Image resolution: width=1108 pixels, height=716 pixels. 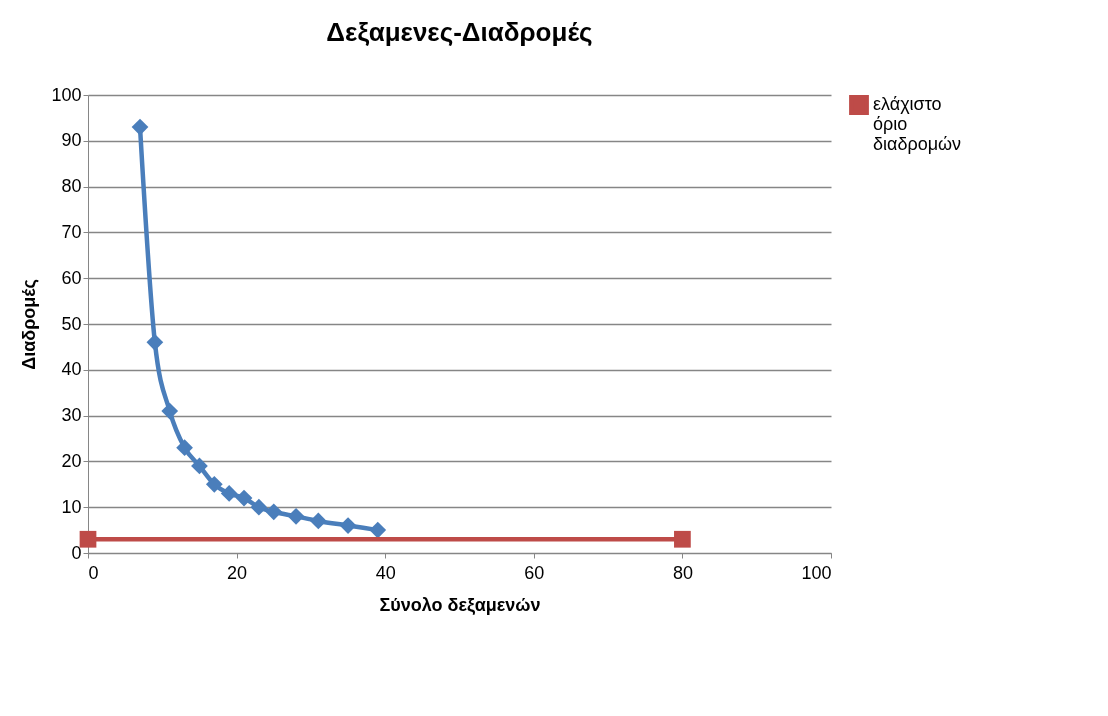 I want to click on x-tick-label: 20, so click(x=237, y=572).